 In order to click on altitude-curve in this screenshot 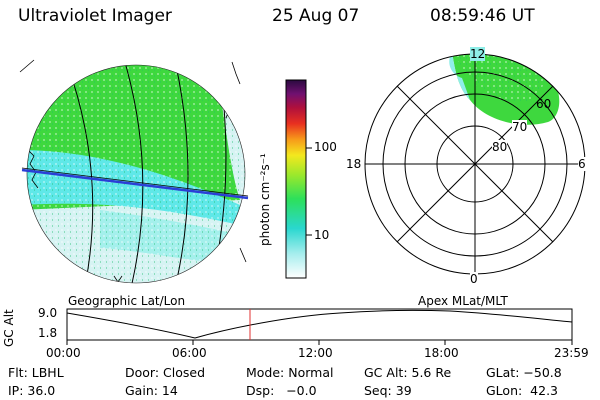, I will do `click(319, 324)`.